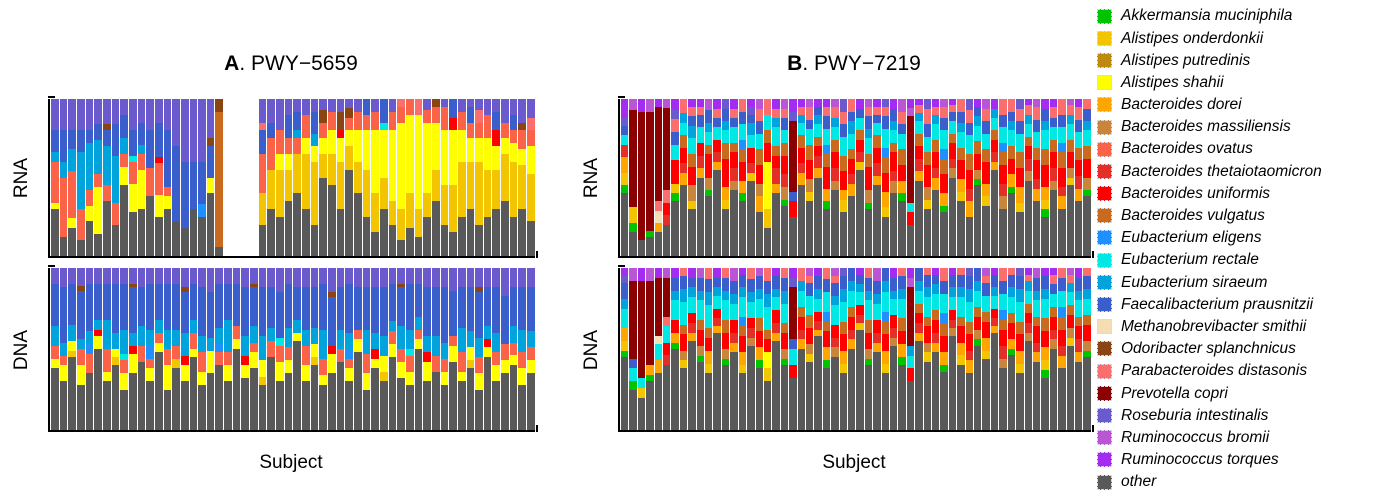  Describe the element at coordinates (1209, 194) in the screenshot. I see `legend-item: Bacteroides uniformis` at that location.